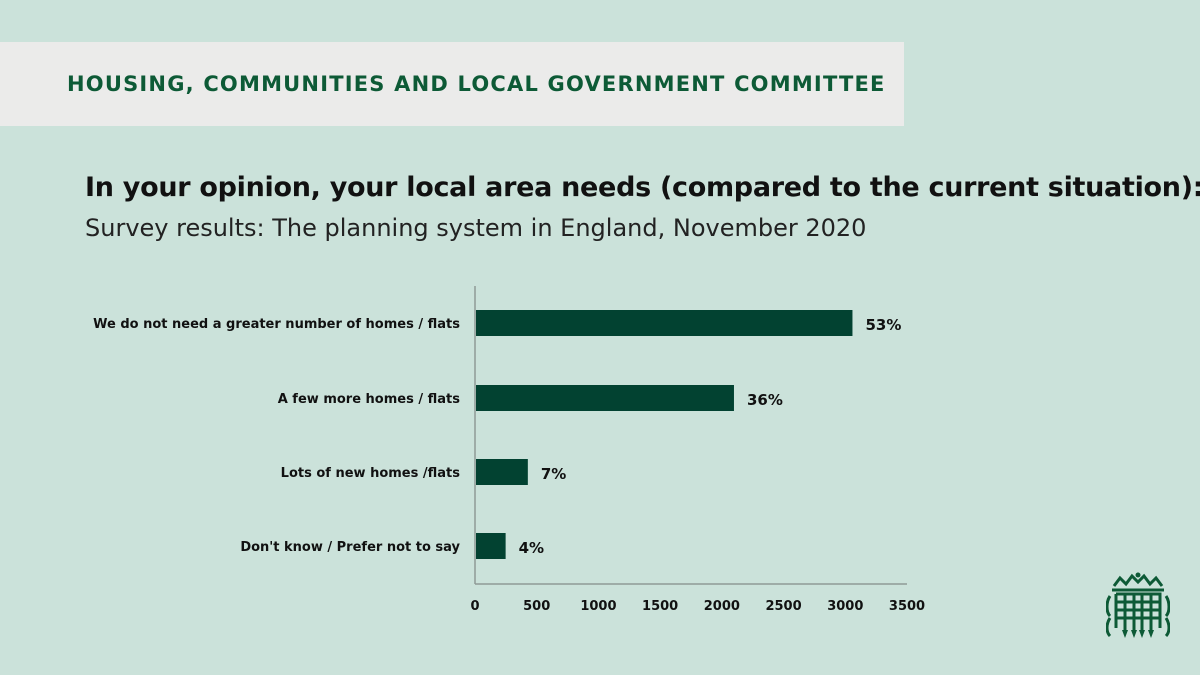 The width and height of the screenshot is (1200, 675). I want to click on x-tick-label: 0, so click(474, 606).